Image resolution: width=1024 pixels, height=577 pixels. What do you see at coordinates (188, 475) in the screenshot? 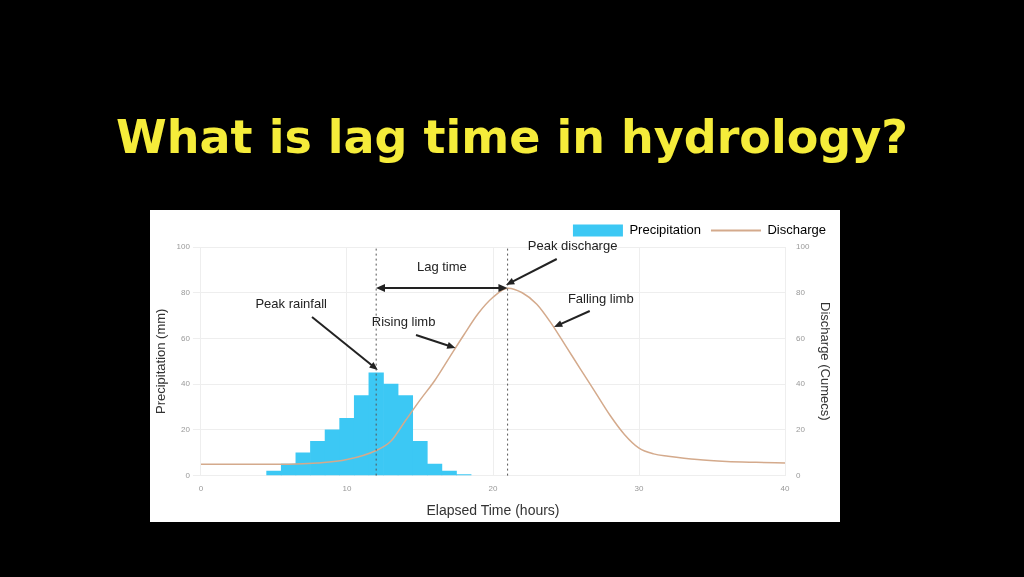
I see `y-tick-label: 0` at bounding box center [188, 475].